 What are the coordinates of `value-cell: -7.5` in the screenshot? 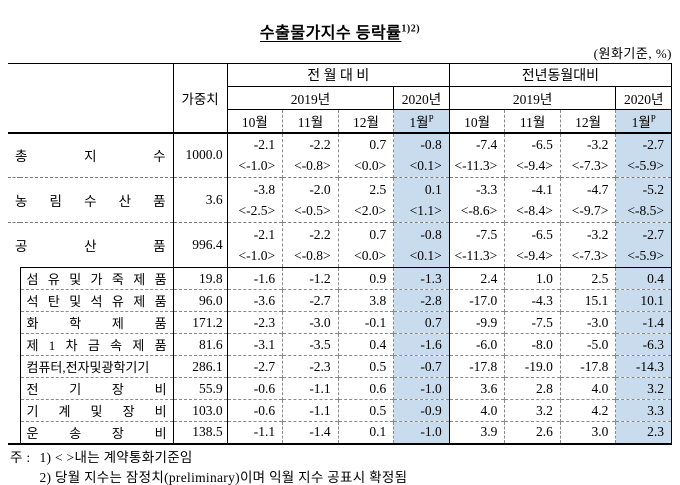 It's located at (532, 322).